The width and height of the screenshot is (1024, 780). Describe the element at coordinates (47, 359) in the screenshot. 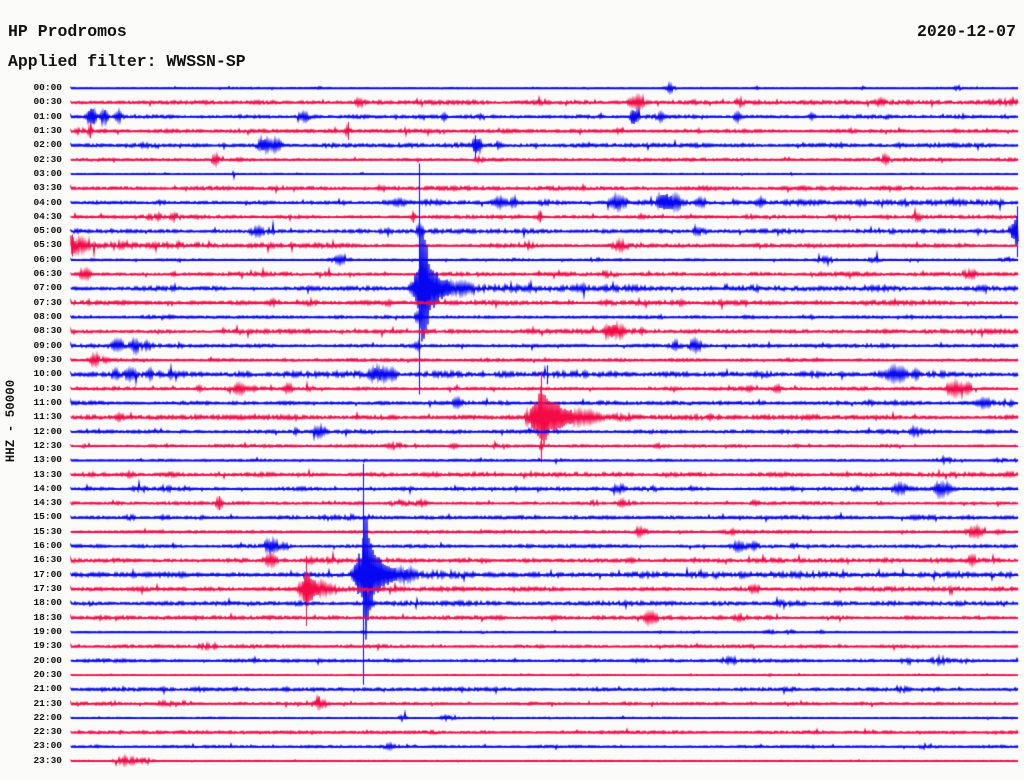

I see `time-label: 09:30` at that location.